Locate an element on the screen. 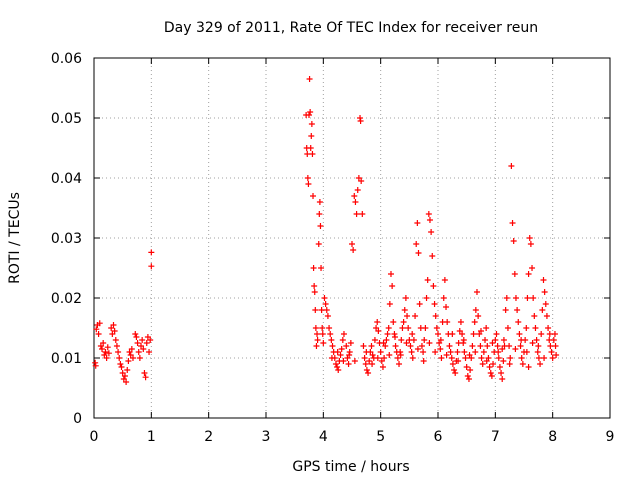 The image size is (640, 480). x-tick-label: 9 is located at coordinates (610, 437).